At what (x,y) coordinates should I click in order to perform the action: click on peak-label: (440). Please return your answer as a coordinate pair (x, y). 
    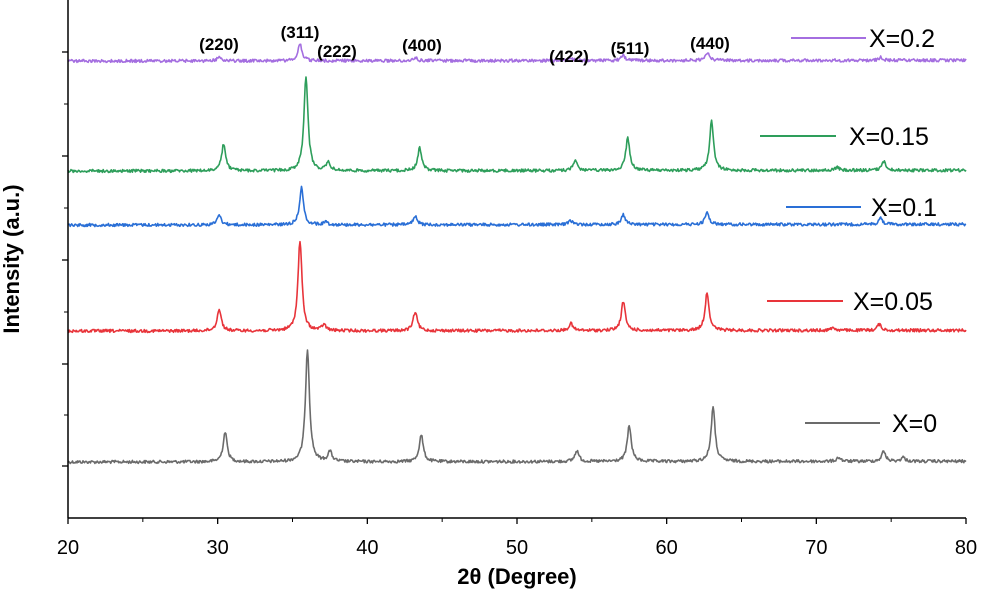
    Looking at the image, I should click on (710, 43).